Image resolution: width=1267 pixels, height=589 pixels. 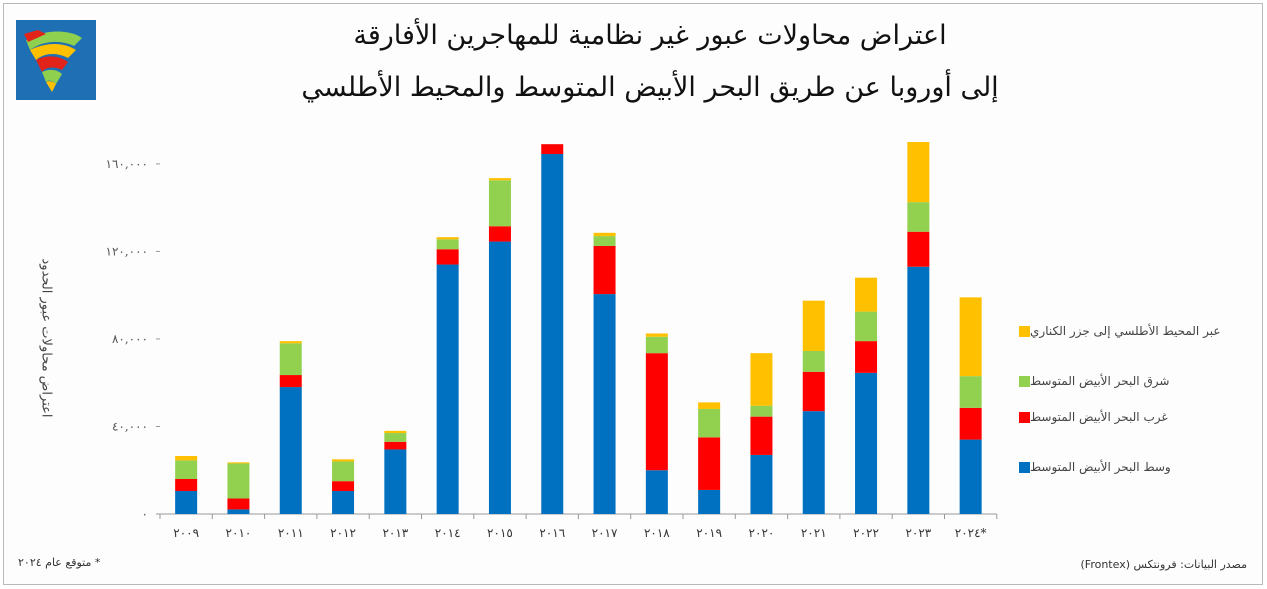 What do you see at coordinates (127, 251) in the screenshot?
I see `y-tick-label: ١٢٠,٠٠٠` at bounding box center [127, 251].